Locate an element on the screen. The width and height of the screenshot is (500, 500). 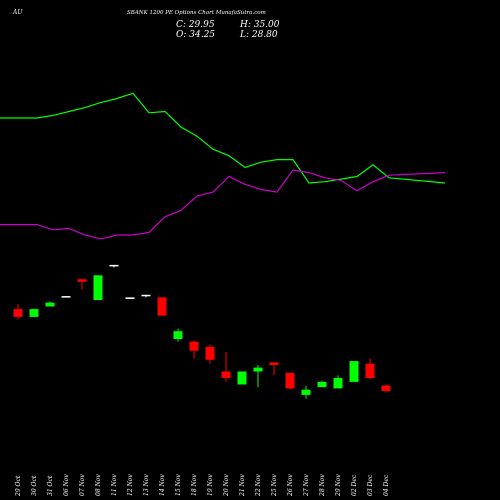
open-label: O: 34.25 is located at coordinates (195, 35).